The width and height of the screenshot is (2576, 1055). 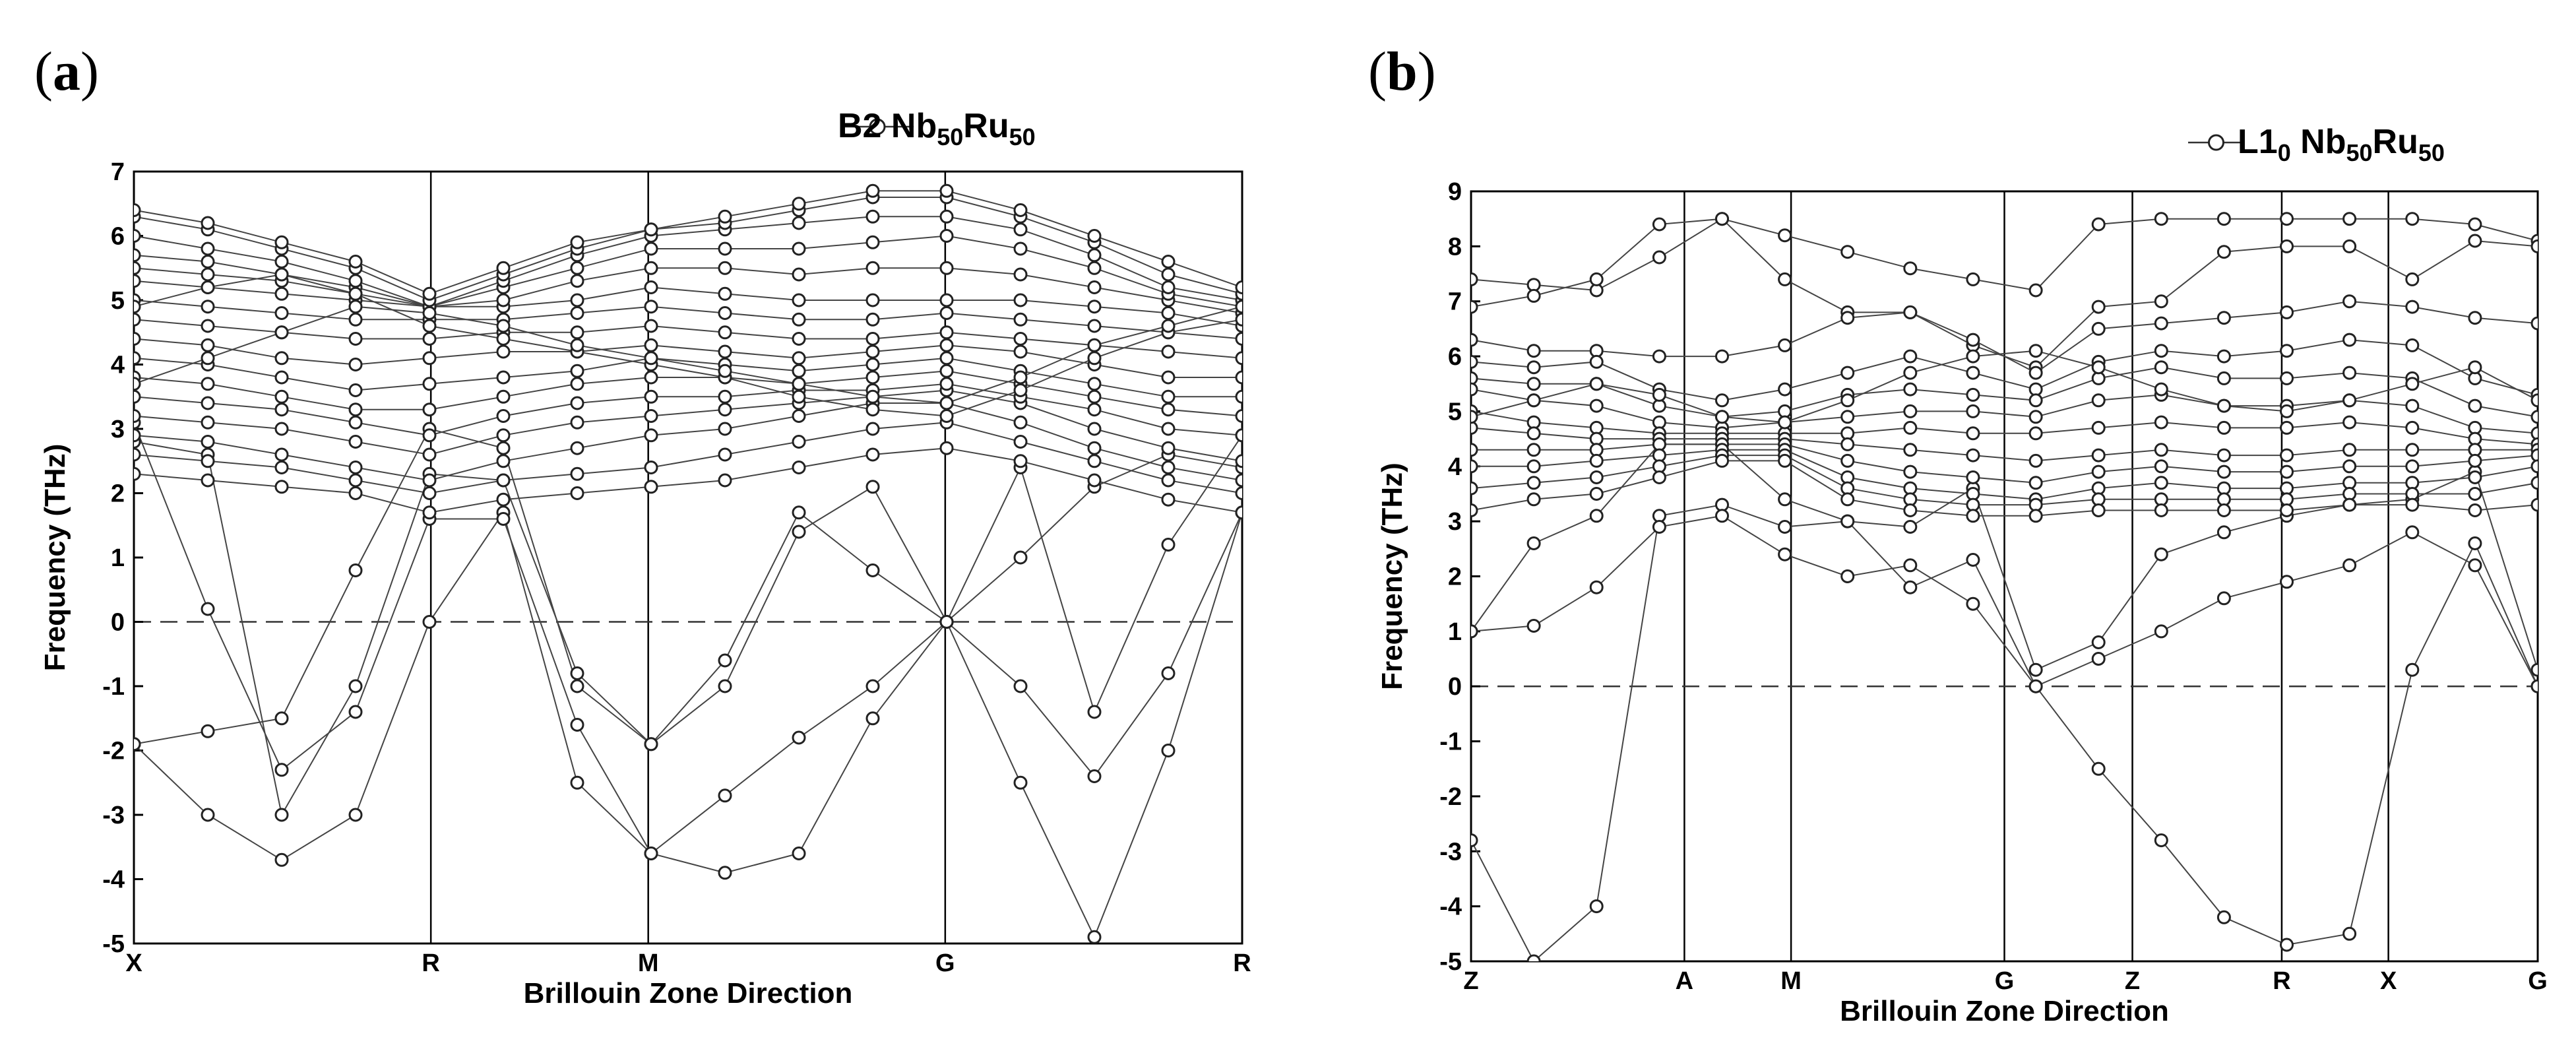 I want to click on x-tick-label: G, so click(x=2005, y=981).